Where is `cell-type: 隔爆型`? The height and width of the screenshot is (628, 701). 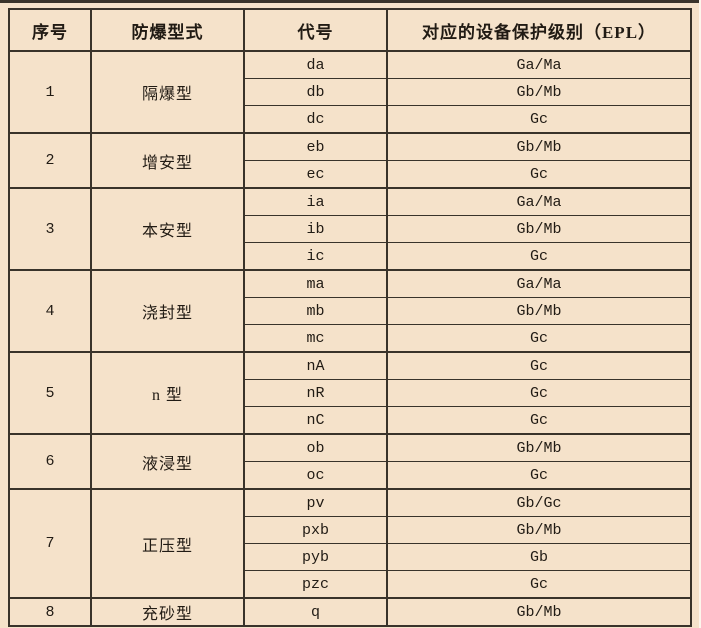
cell-type: 隔爆型 is located at coordinates (167, 92).